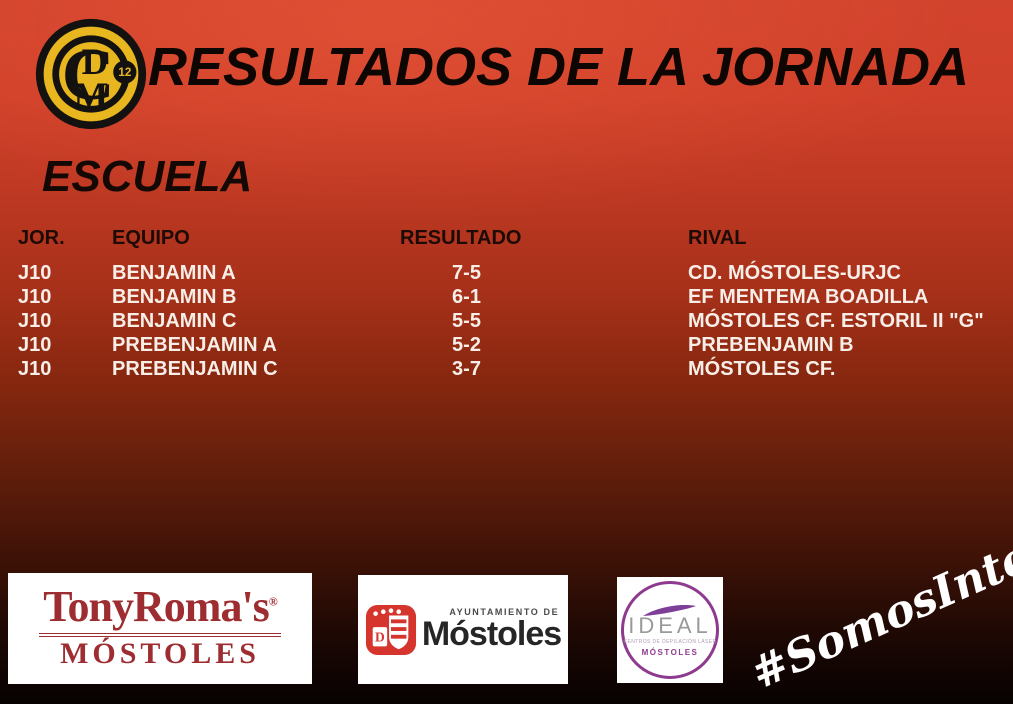 This screenshot has height=704, width=1013. Describe the element at coordinates (670, 625) in the screenshot. I see `ideal-brand-name: IDEAL` at that location.